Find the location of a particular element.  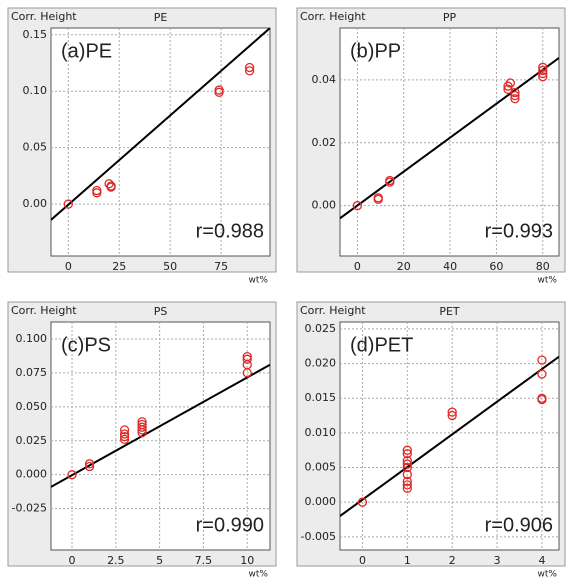

x-tick-label: 60 is located at coordinates (496, 266).